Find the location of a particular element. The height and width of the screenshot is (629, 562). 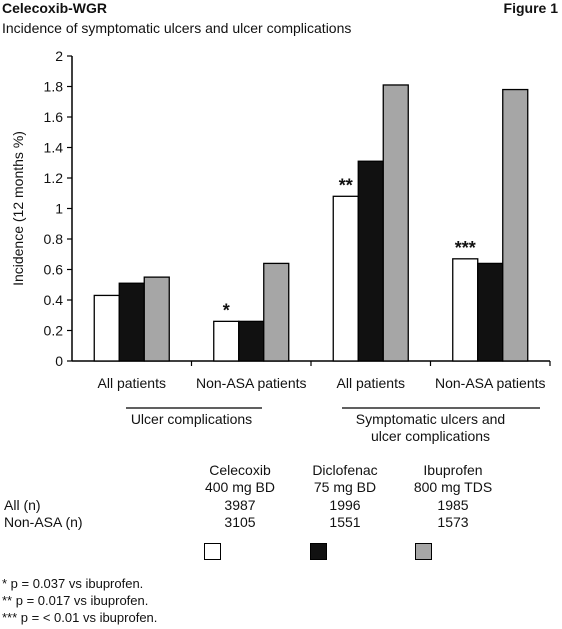

y-tick-label: 0.8 is located at coordinates (54, 239).